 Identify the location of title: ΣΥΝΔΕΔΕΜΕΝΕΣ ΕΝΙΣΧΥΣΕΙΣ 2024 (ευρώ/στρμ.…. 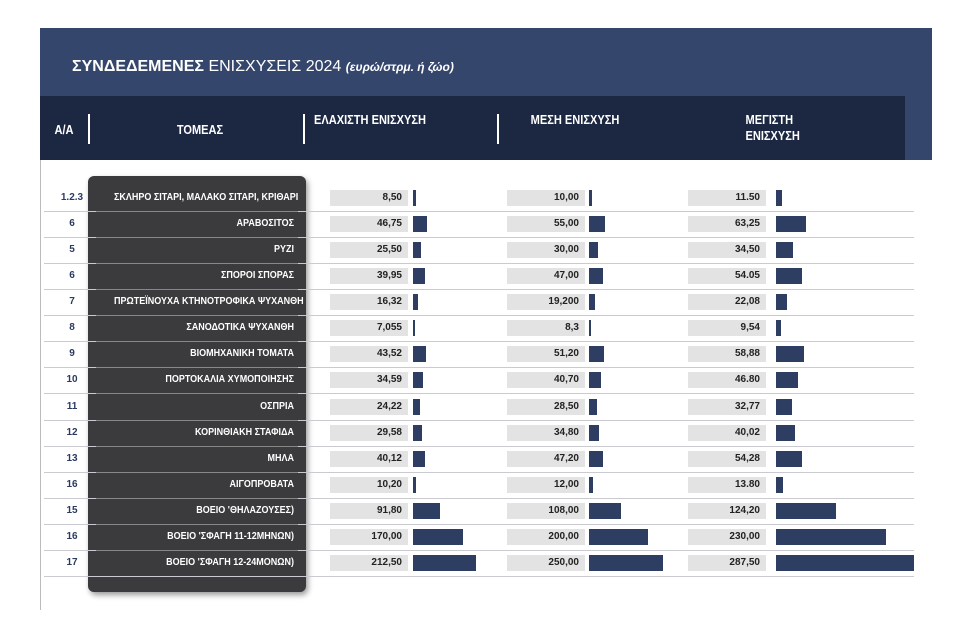
(263, 67).